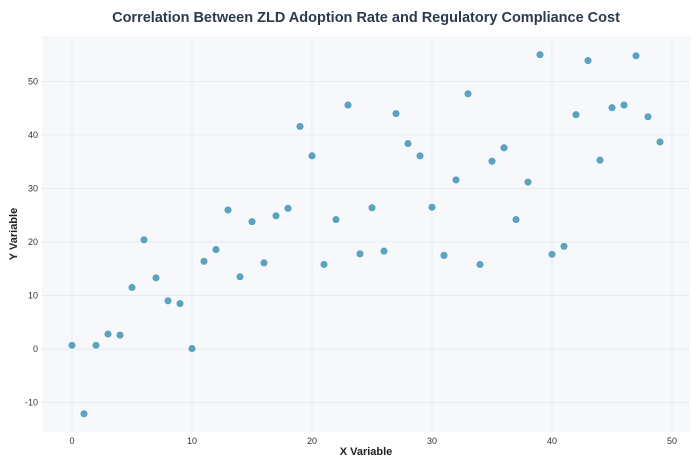  I want to click on y-tick-label: -10, so click(31, 403).